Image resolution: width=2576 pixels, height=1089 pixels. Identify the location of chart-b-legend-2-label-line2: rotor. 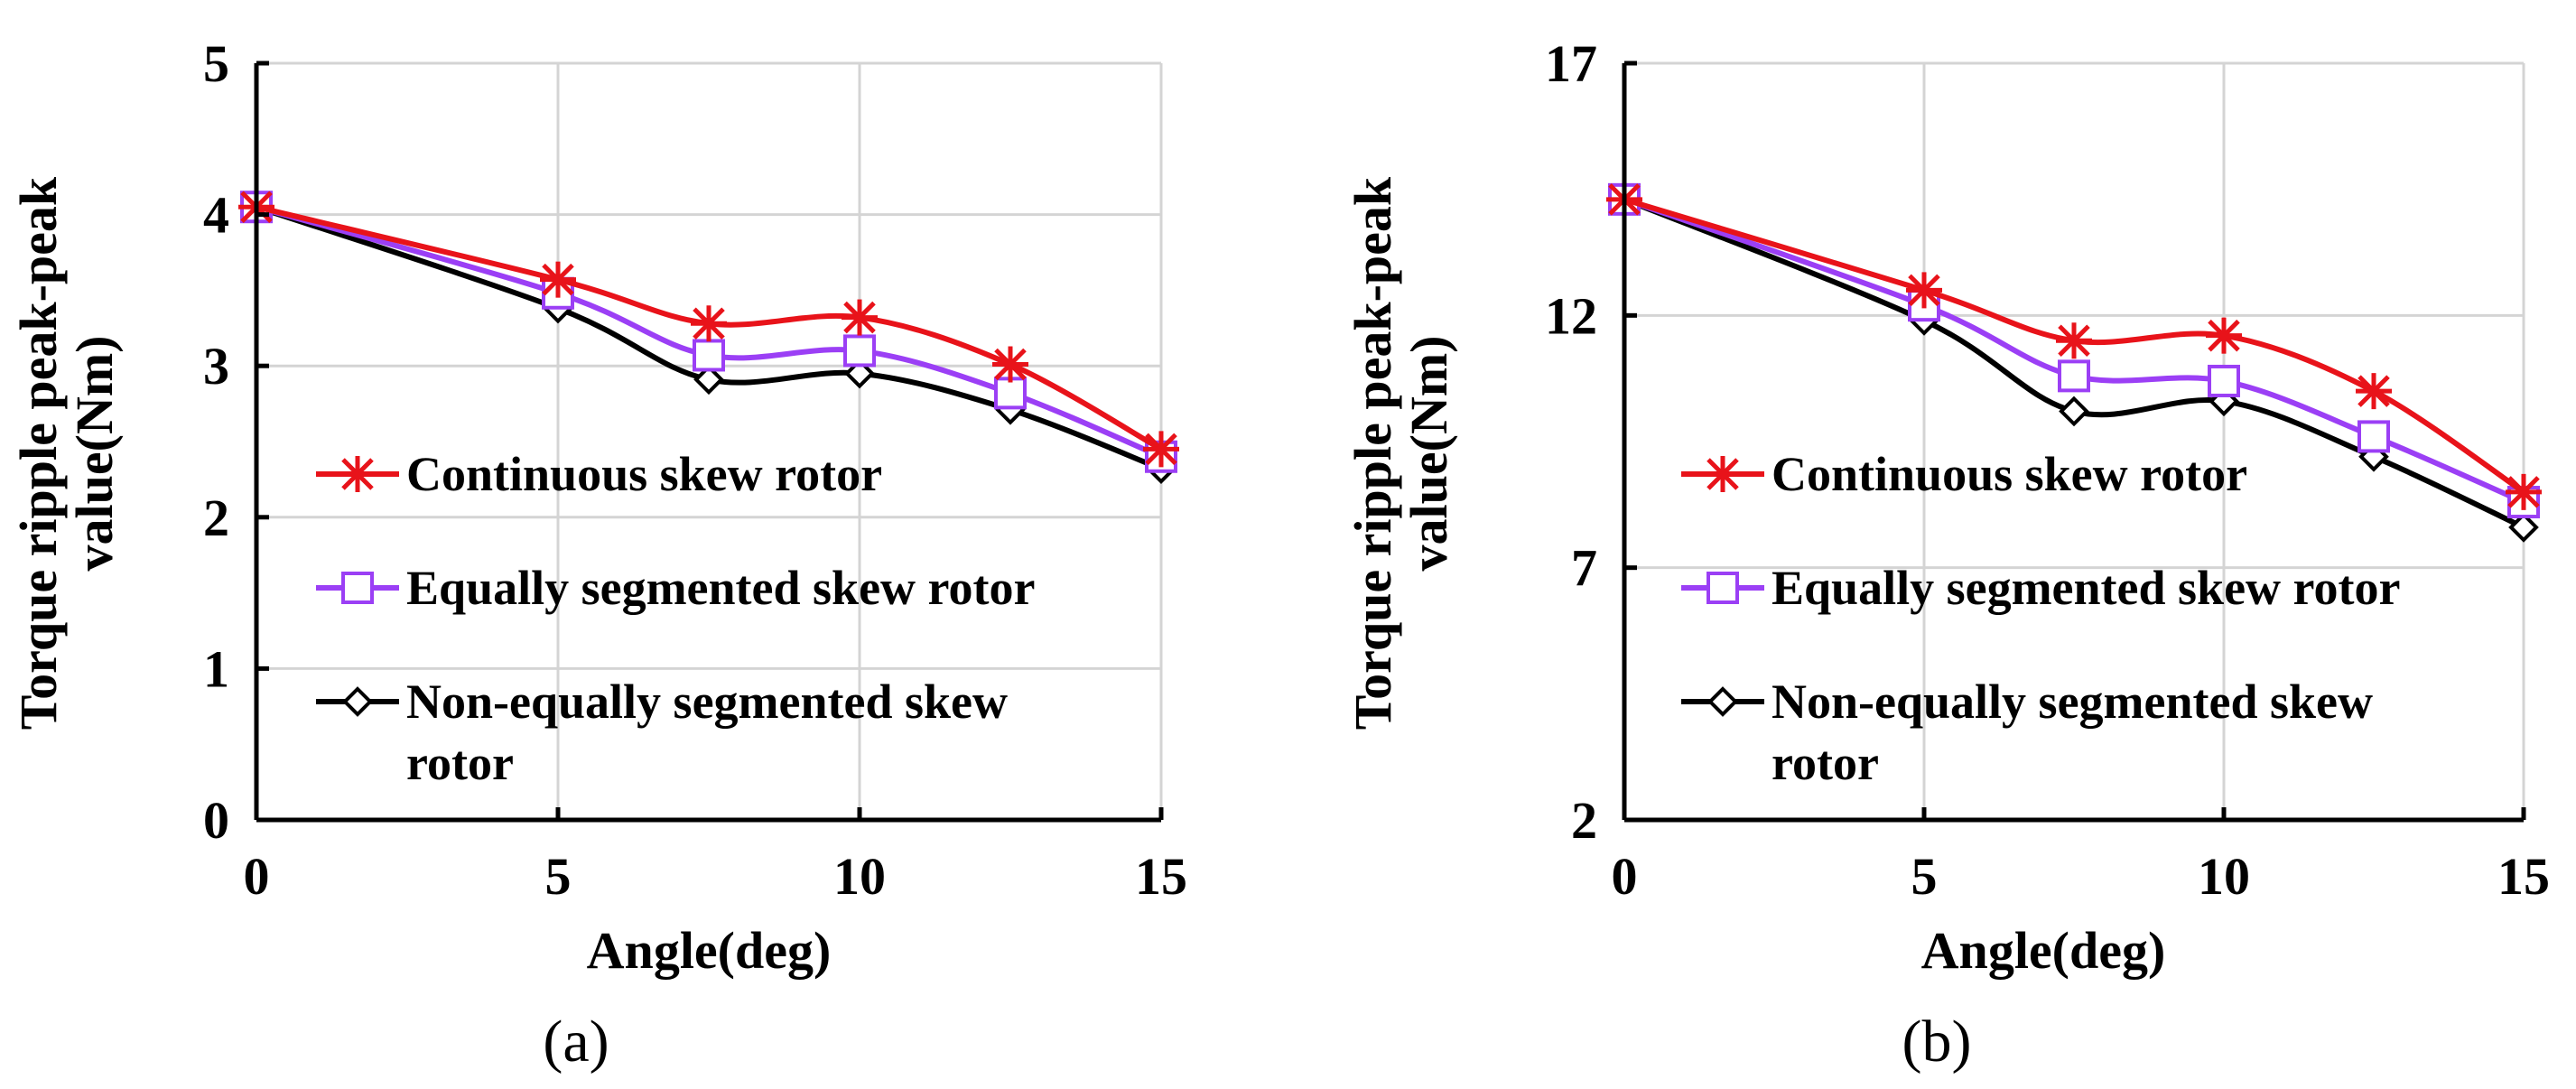
(1825, 763).